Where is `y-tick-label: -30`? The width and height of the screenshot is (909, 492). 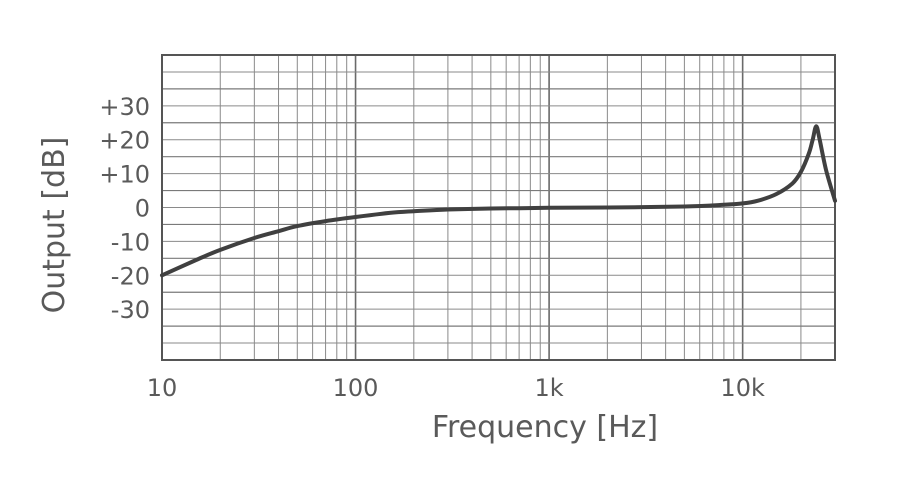
y-tick-label: -30 is located at coordinates (130, 310).